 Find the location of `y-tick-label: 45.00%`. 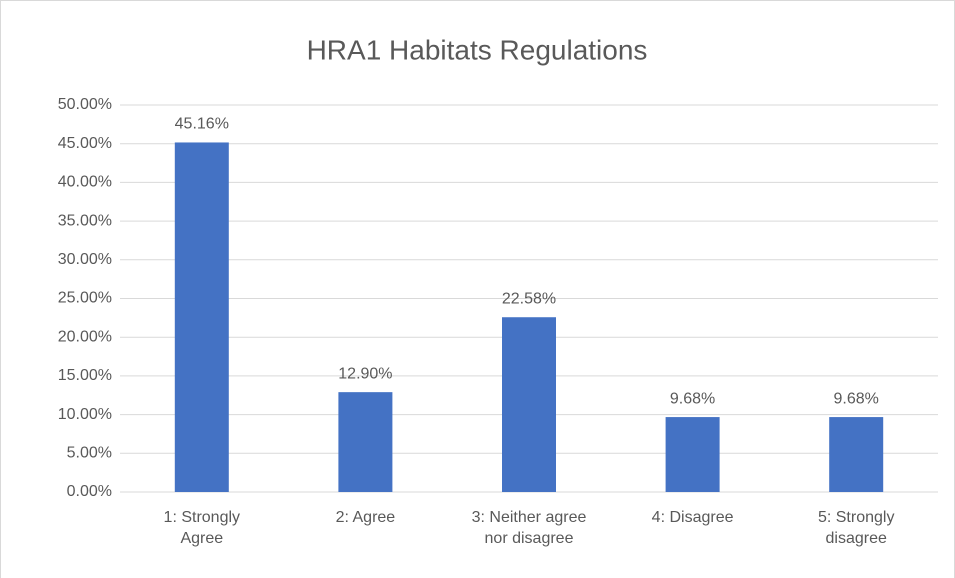

y-tick-label: 45.00% is located at coordinates (85, 143).